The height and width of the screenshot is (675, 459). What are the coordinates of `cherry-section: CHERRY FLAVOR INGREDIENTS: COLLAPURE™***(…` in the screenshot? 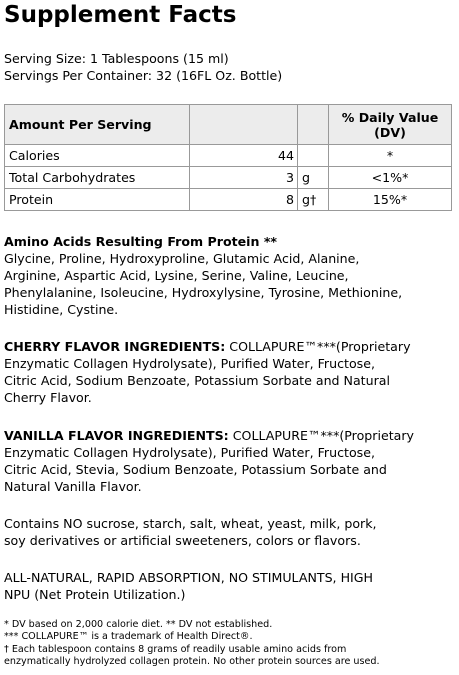 It's located at (207, 372).